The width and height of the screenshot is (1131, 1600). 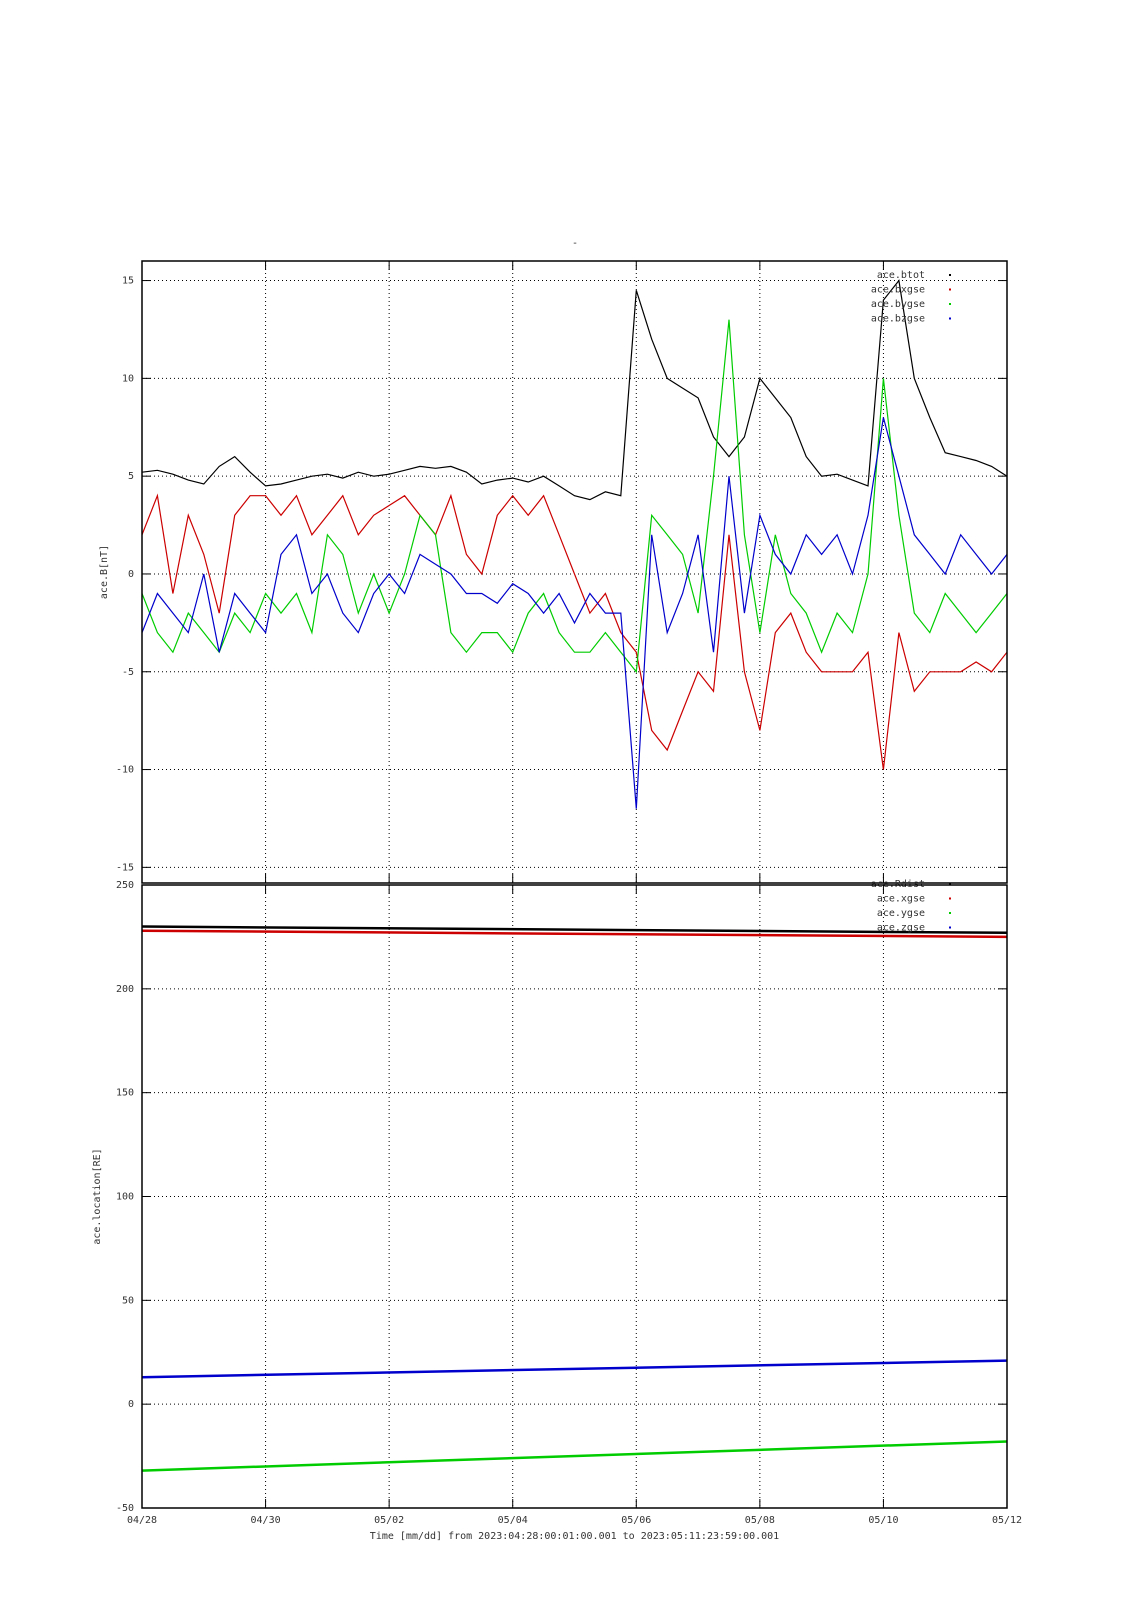 I want to click on x-tick-label: 05/08, so click(x=760, y=1520).